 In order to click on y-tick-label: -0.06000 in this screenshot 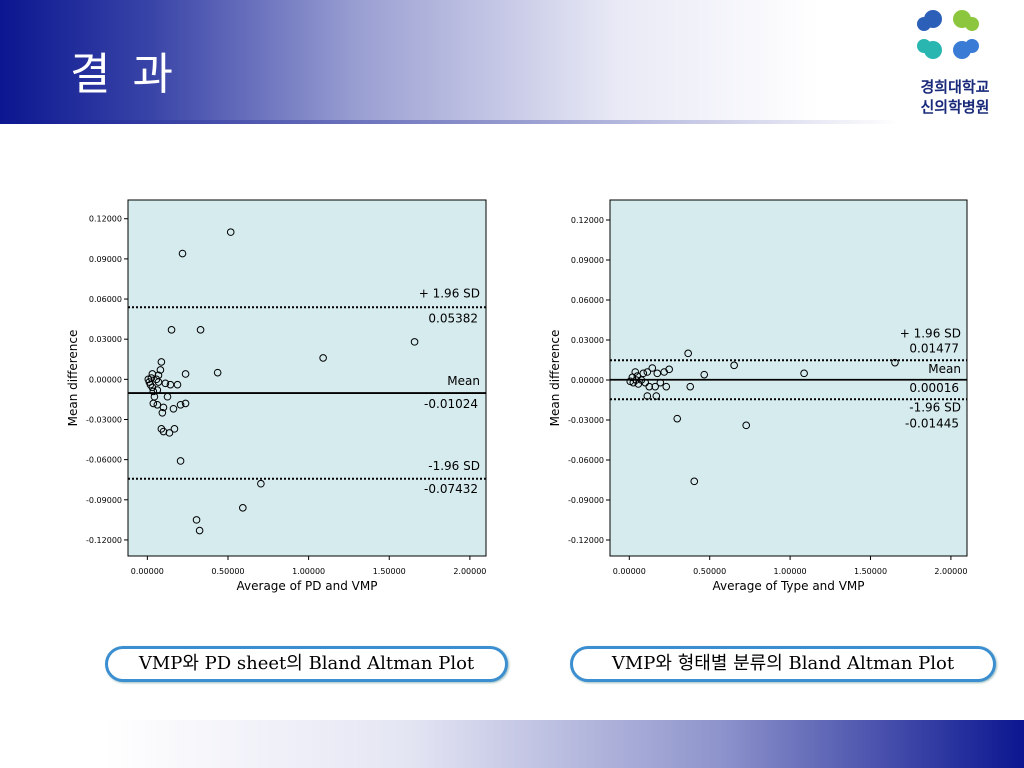, I will do `click(586, 460)`.